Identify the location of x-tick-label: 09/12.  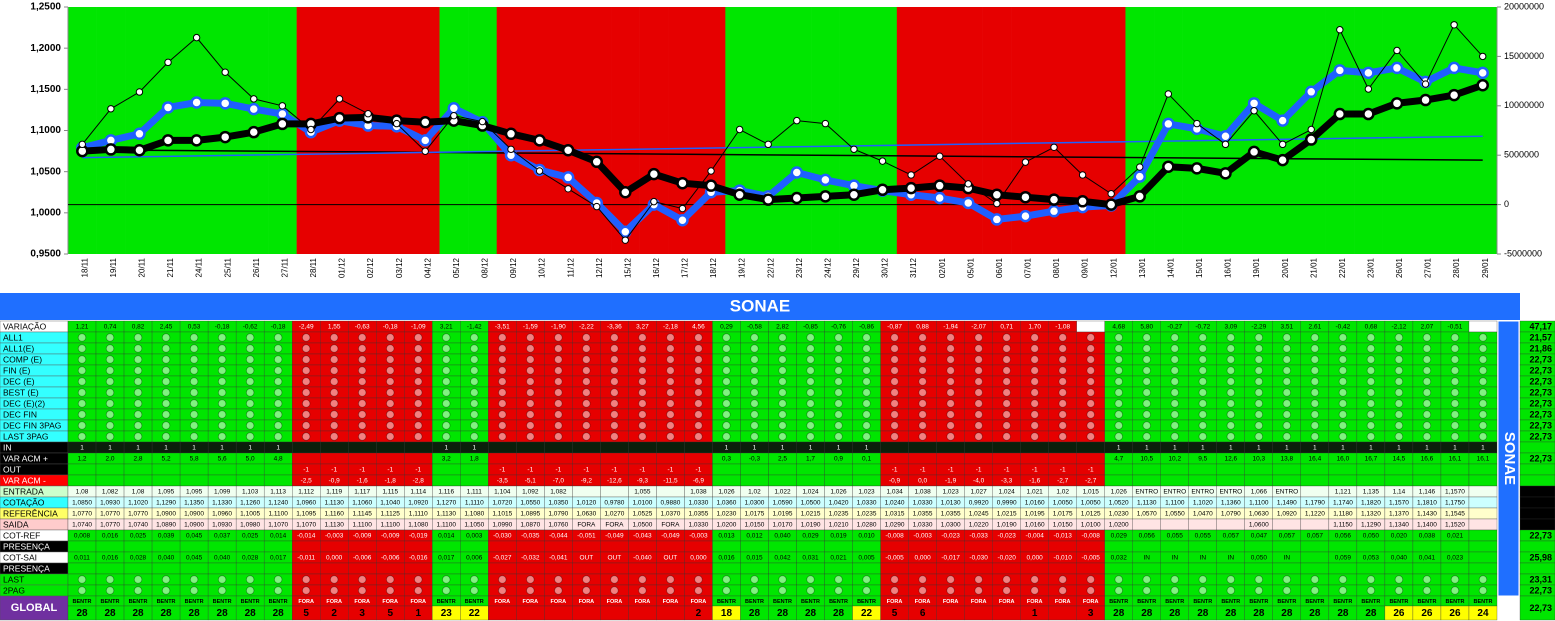
(513, 267).